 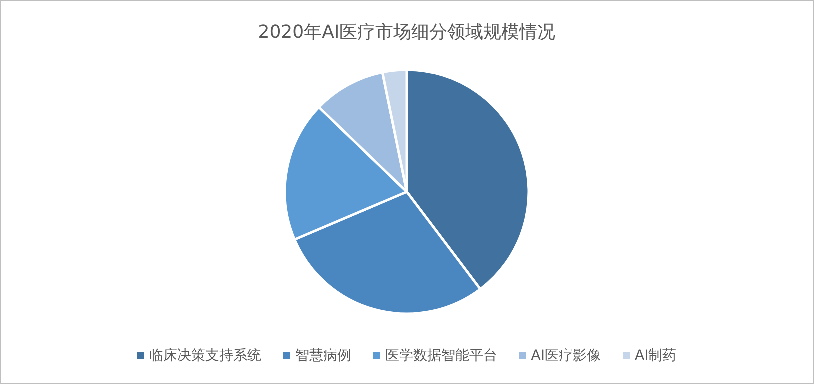 What do you see at coordinates (323, 356) in the screenshot?
I see `legend-label: 智慧病例` at bounding box center [323, 356].